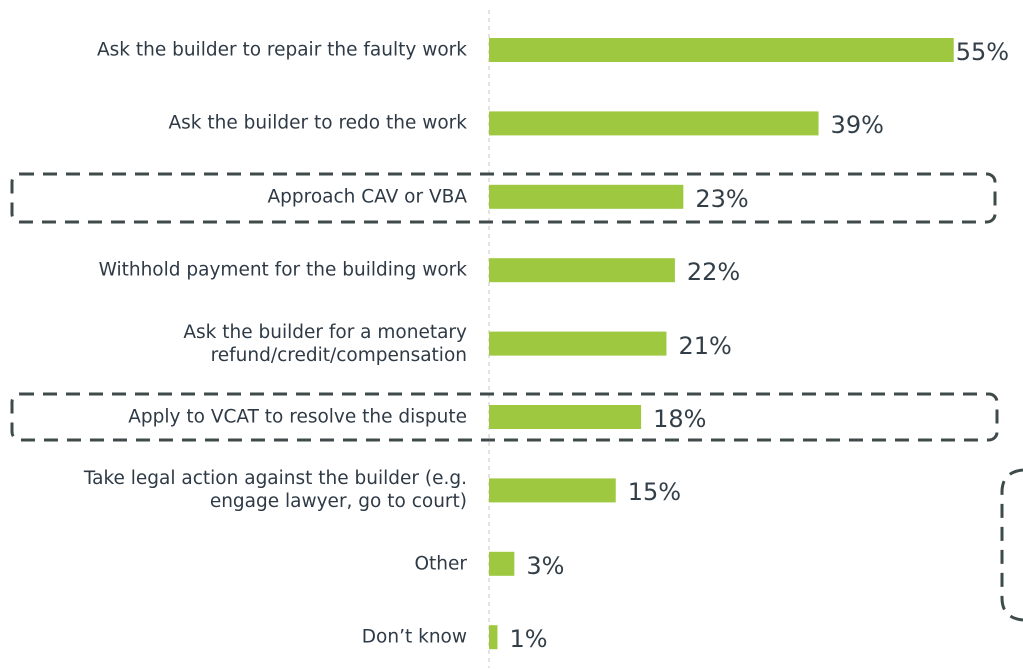  I want to click on value-label: 18%, so click(680, 419).